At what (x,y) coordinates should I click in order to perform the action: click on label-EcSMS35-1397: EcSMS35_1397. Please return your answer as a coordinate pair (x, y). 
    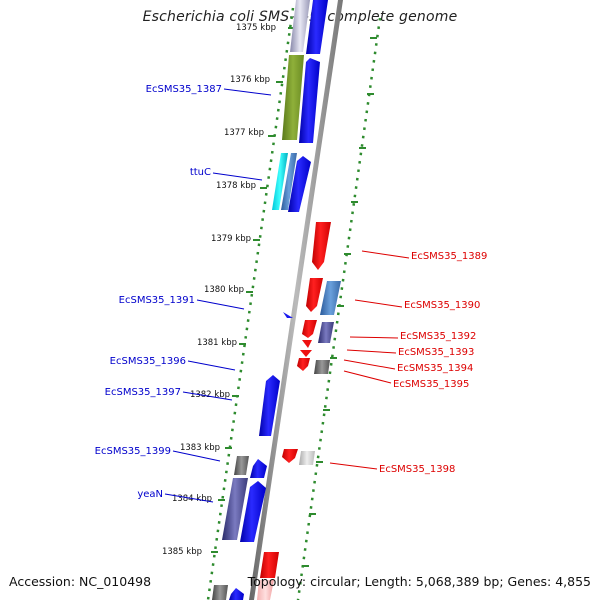
    Looking at the image, I should click on (169, 394).